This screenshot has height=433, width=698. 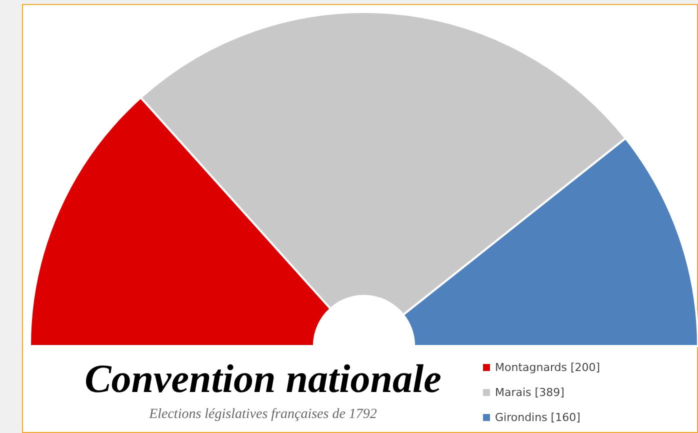 What do you see at coordinates (530, 393) in the screenshot?
I see `legend-label: Marais [389]` at bounding box center [530, 393].